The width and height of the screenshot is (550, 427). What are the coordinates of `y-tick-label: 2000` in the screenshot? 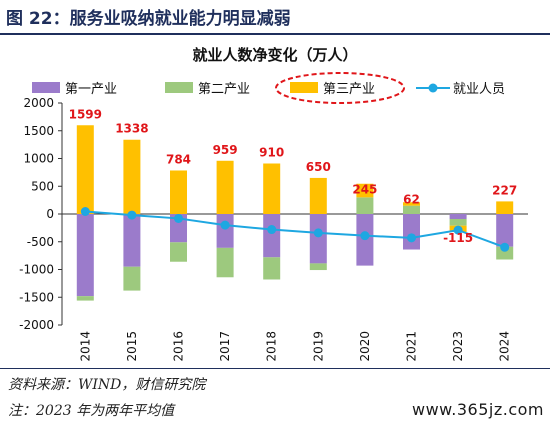 It's located at (38, 103).